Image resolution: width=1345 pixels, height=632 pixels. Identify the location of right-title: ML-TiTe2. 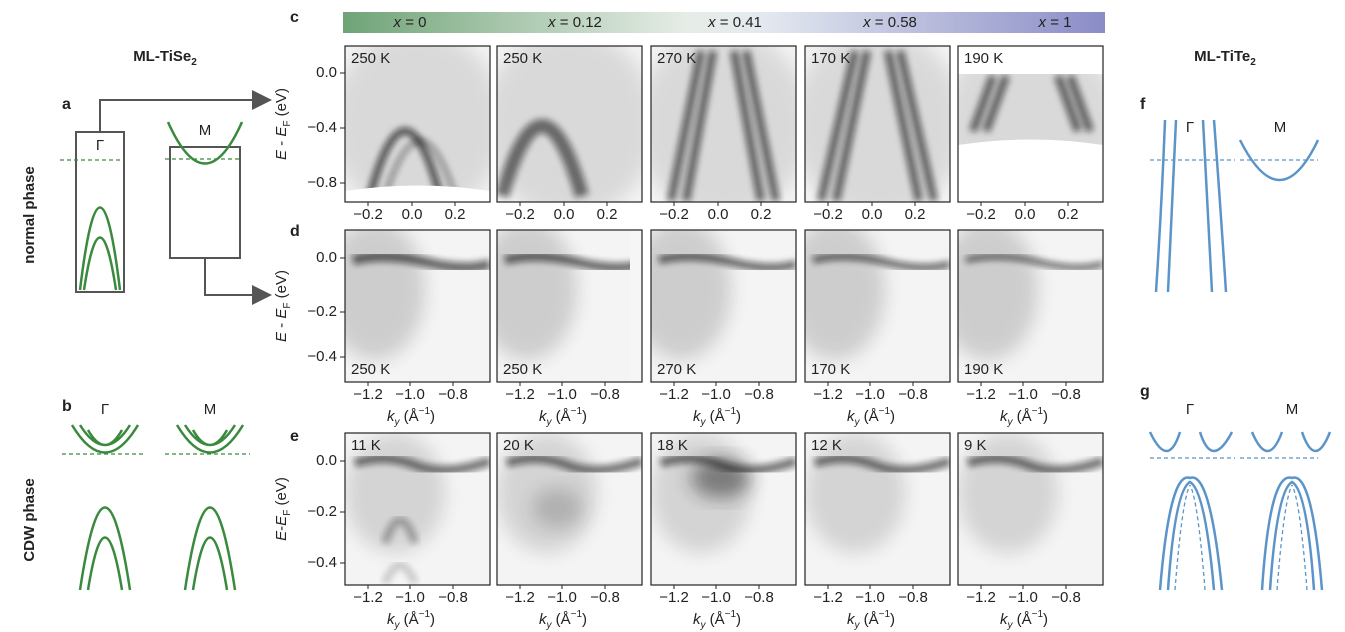
(1225, 58).